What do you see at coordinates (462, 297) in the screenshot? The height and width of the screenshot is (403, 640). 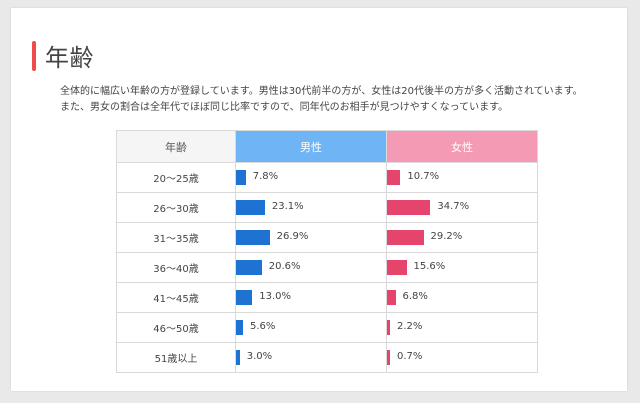 I see `female-value-cell: 6.8%` at bounding box center [462, 297].